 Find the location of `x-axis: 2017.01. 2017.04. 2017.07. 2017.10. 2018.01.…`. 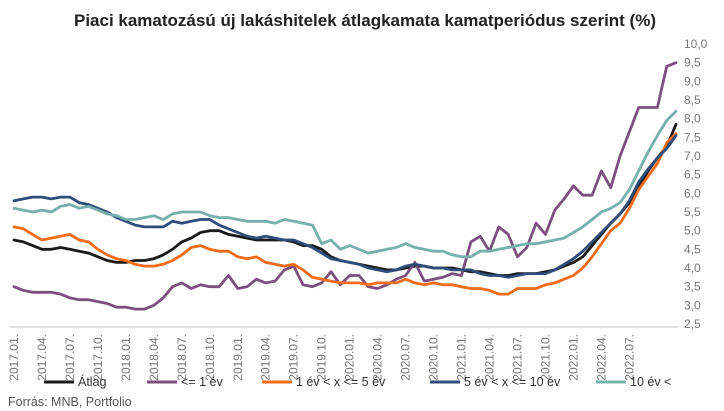

x-axis: 2017.01. 2017.04. 2017.07. 2017.10. 2018.01.… is located at coordinates (342, 353).